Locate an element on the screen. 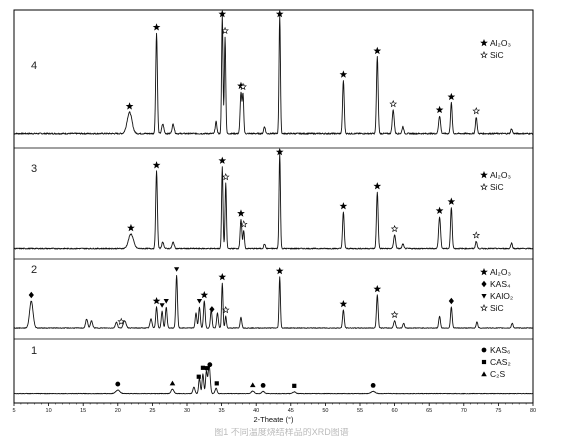 This screenshot has height=437, width=563. legend-label-kaio2: KAlO₂ is located at coordinates (501, 296).